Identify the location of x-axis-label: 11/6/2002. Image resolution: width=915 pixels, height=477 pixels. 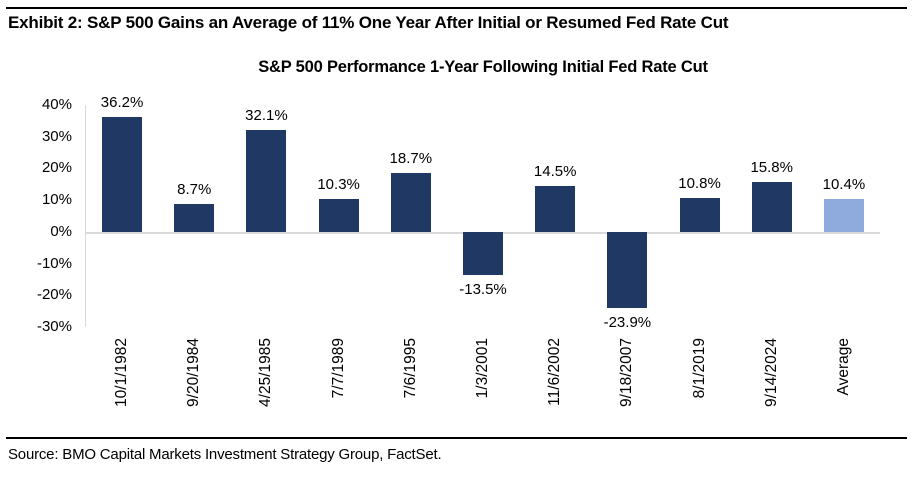
(555, 372).